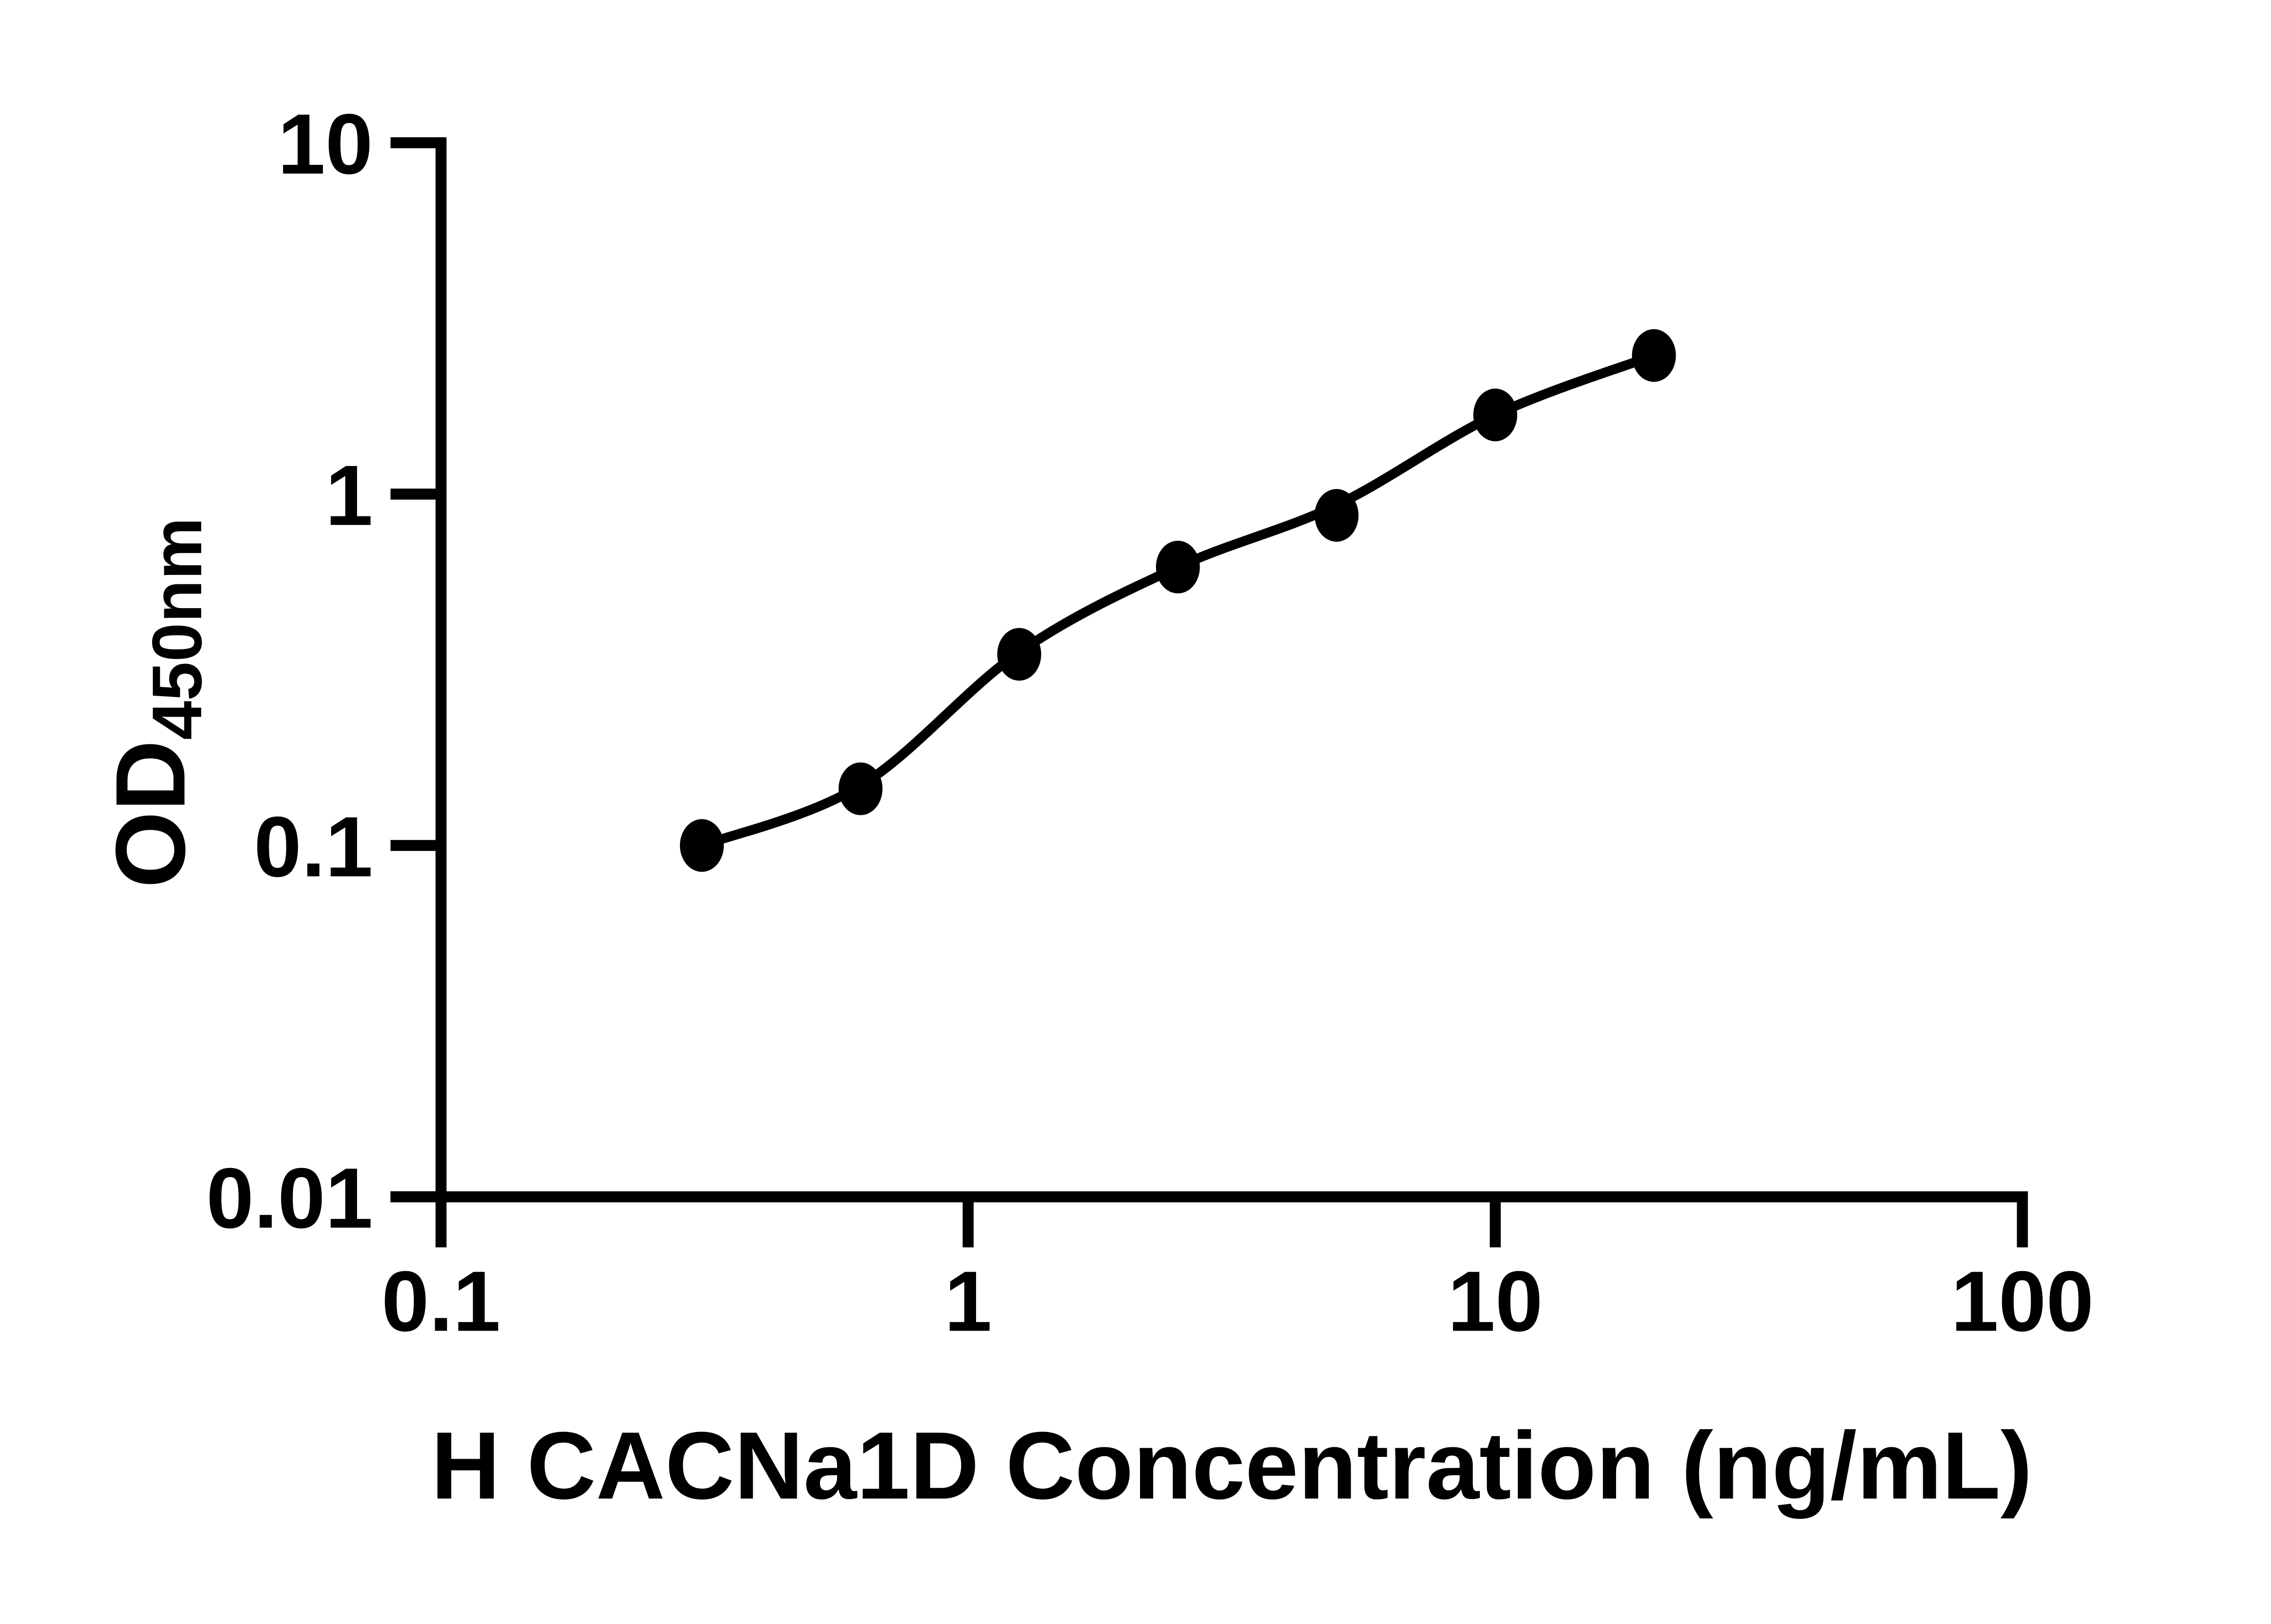 The height and width of the screenshot is (1624, 2271). Describe the element at coordinates (349, 495) in the screenshot. I see `y-tick-label: 1` at that location.